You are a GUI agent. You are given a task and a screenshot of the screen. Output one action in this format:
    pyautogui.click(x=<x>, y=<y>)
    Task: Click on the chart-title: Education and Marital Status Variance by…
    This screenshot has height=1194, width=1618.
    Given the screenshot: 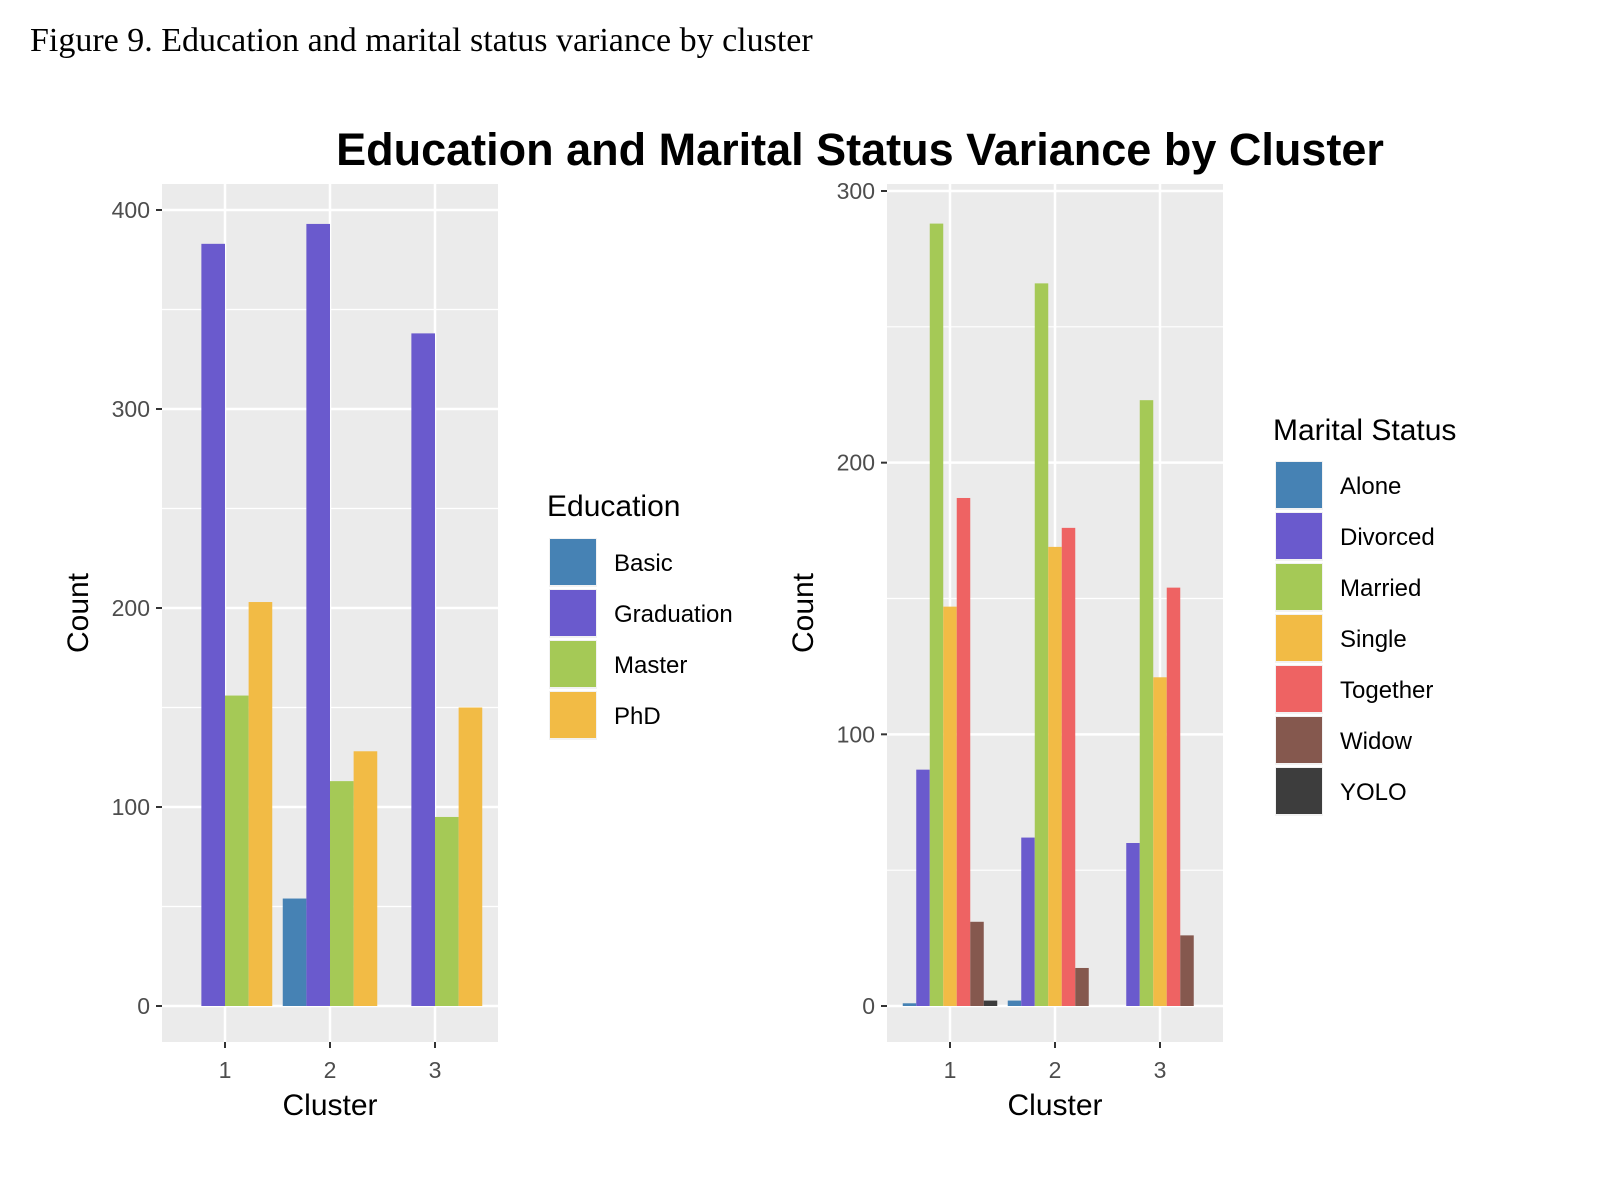 What is the action you would take?
    pyautogui.click(x=860, y=149)
    